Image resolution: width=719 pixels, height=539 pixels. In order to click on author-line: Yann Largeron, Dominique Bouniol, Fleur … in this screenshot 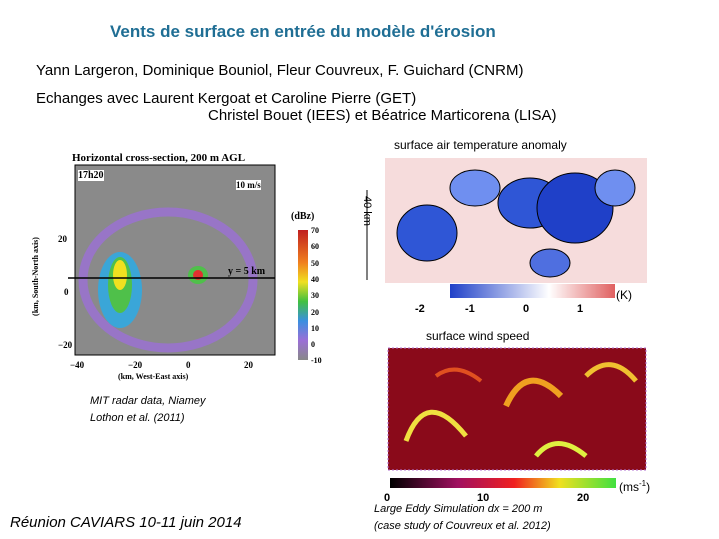, I will do `click(280, 70)`.